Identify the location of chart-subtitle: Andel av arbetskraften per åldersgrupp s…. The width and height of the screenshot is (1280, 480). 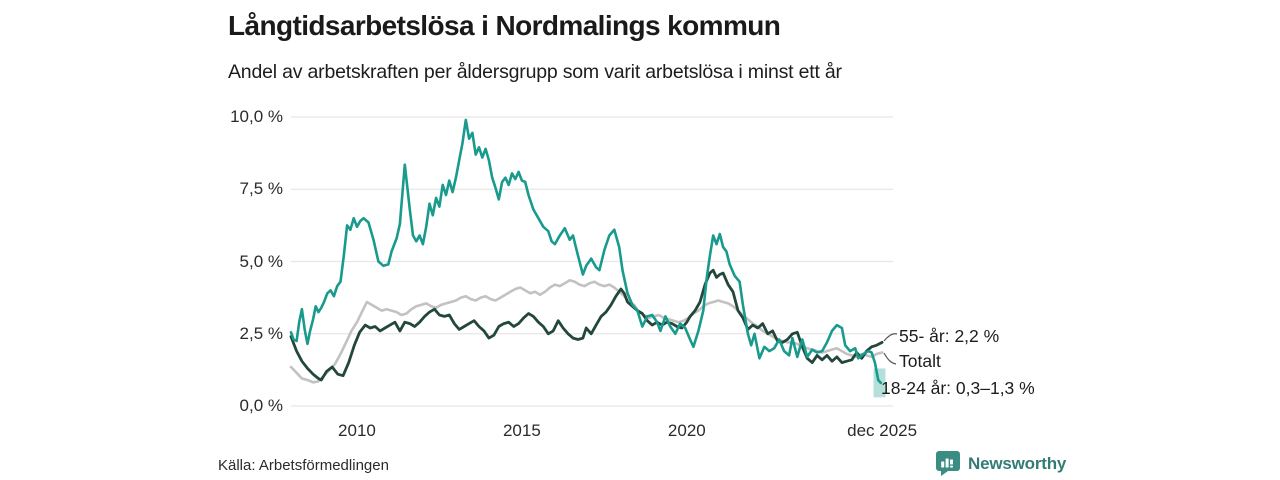
(535, 72).